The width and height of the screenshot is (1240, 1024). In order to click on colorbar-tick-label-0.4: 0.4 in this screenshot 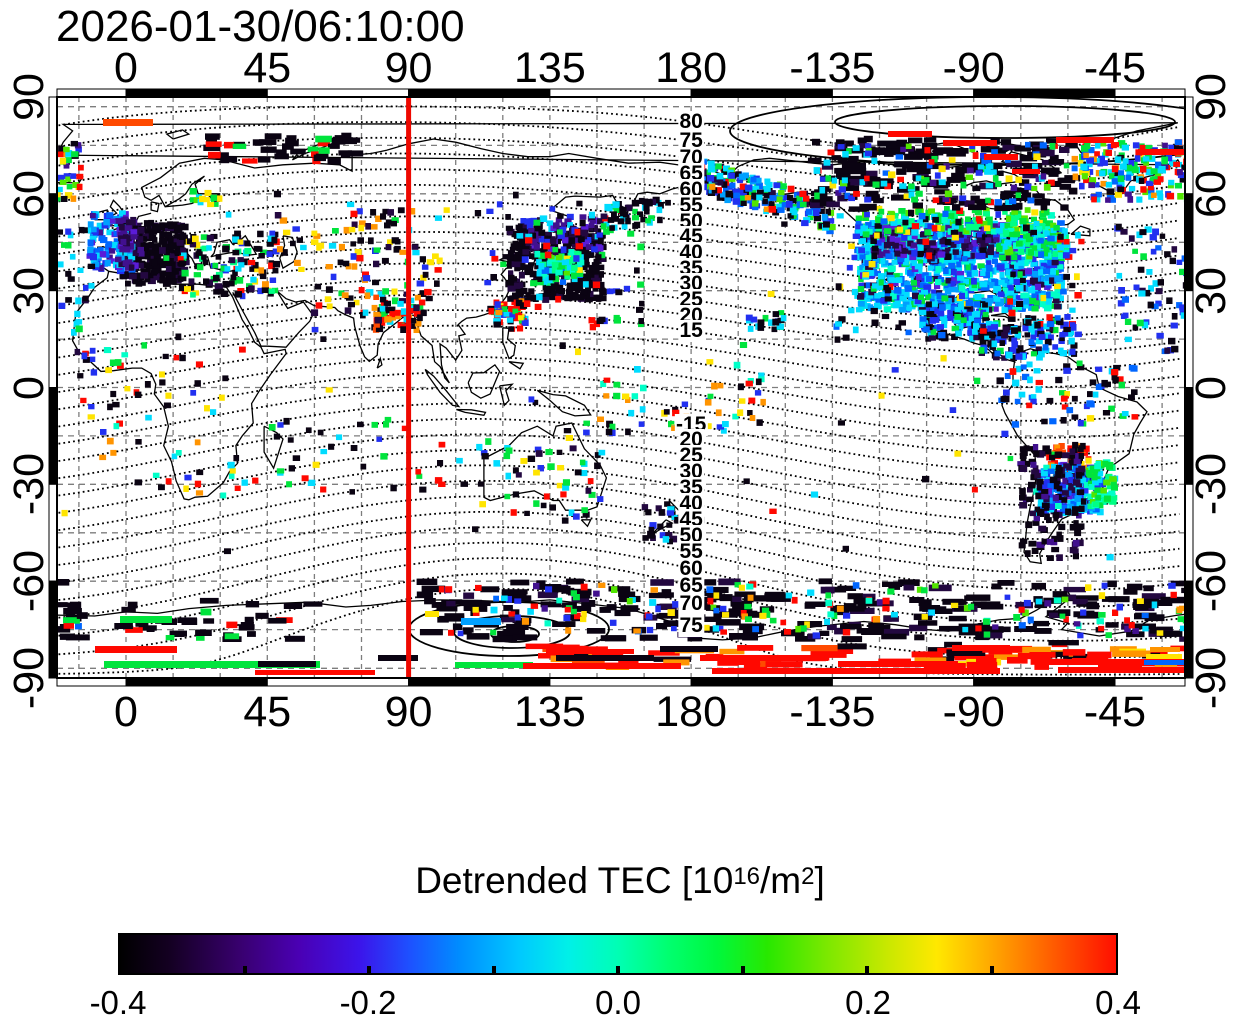, I will do `click(1118, 1002)`.